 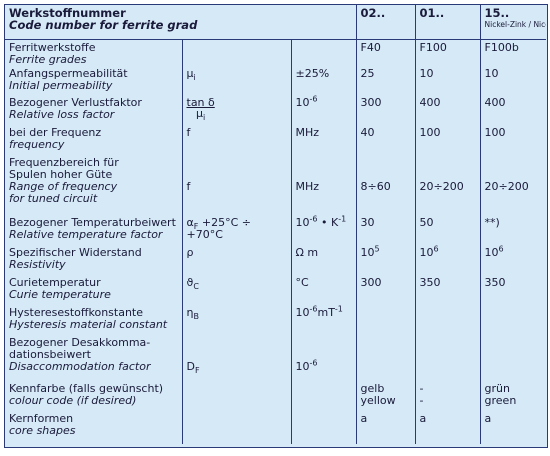 I want to click on label-german: dationsbeiwert, so click(x=50, y=354).